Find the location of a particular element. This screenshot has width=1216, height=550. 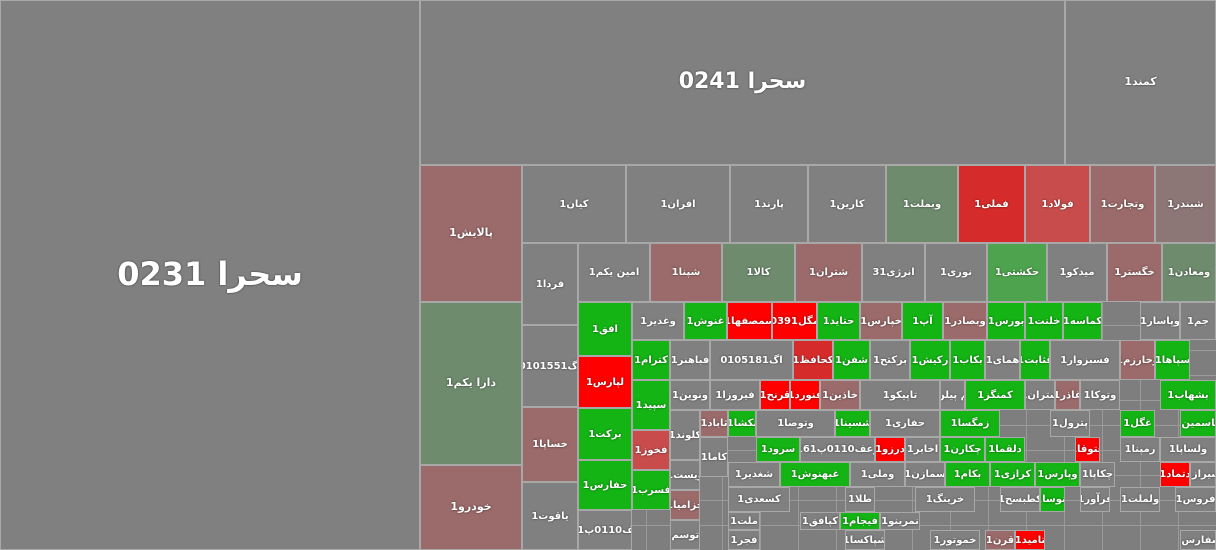

tile: سپاها1 is located at coordinates (1172, 360).